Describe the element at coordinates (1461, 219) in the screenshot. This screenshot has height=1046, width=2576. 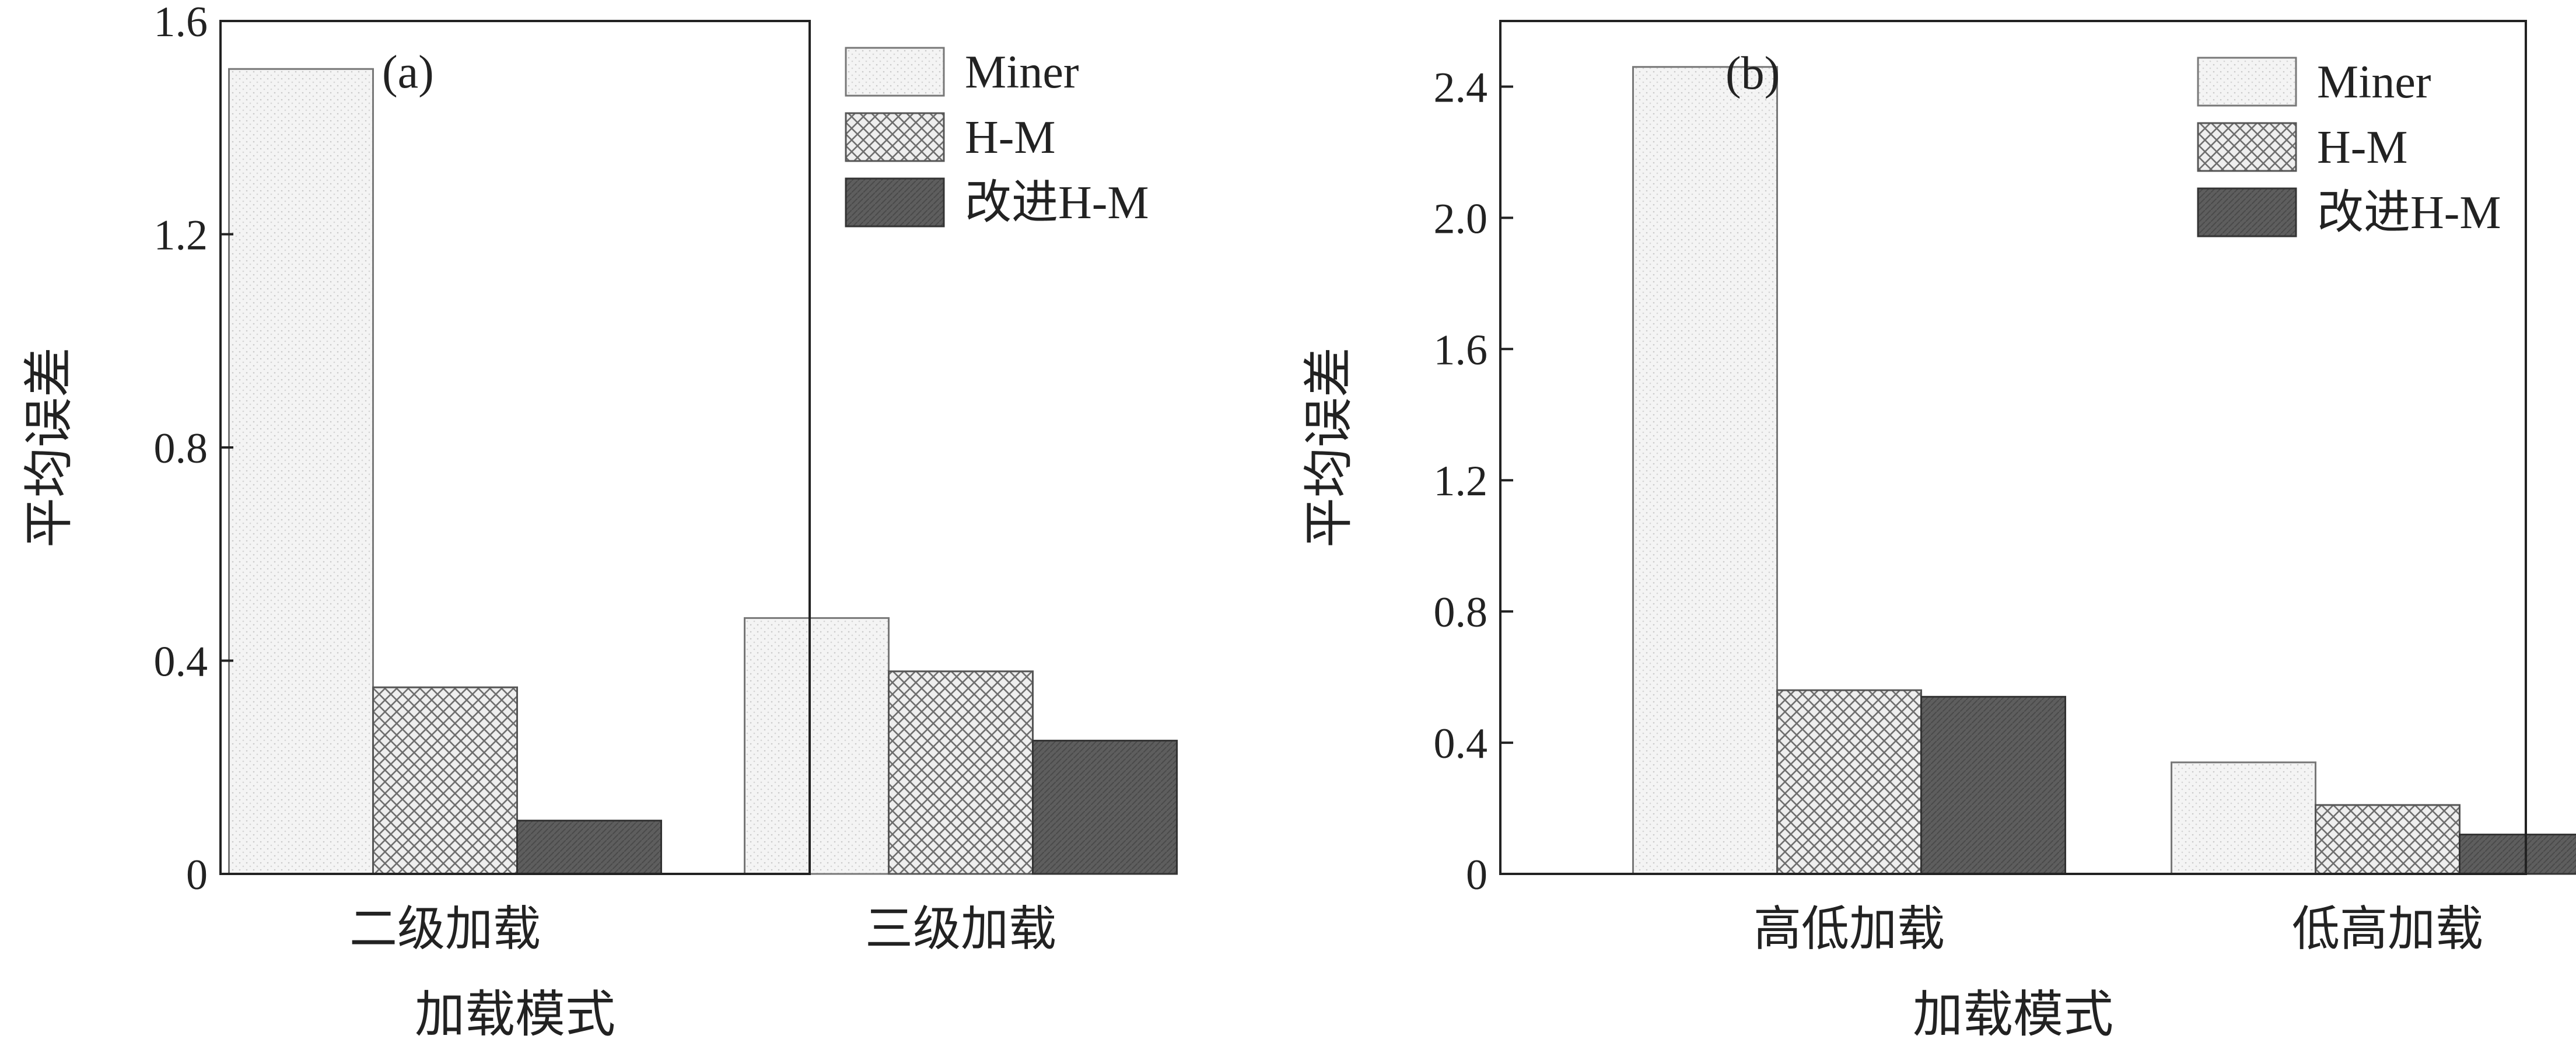
I see `y-tick-label: 2.0` at that location.